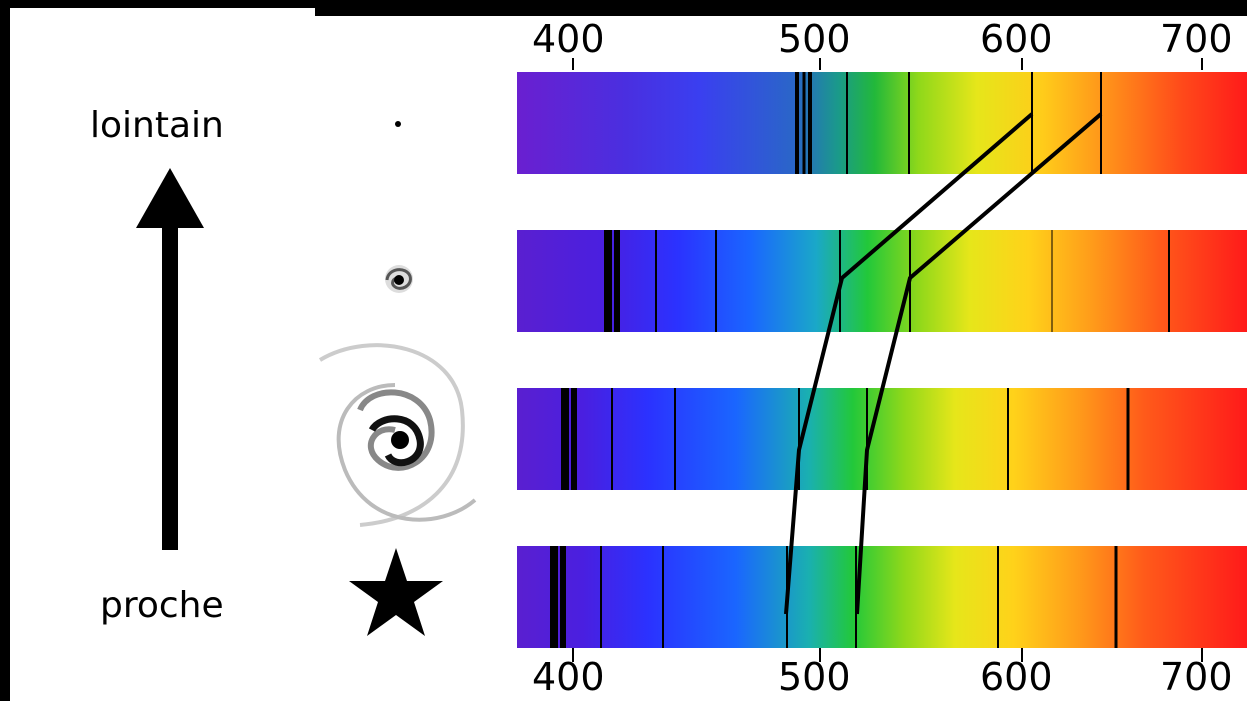  Describe the element at coordinates (948, 123) in the screenshot. I see `absorption-lines-farthest` at that location.